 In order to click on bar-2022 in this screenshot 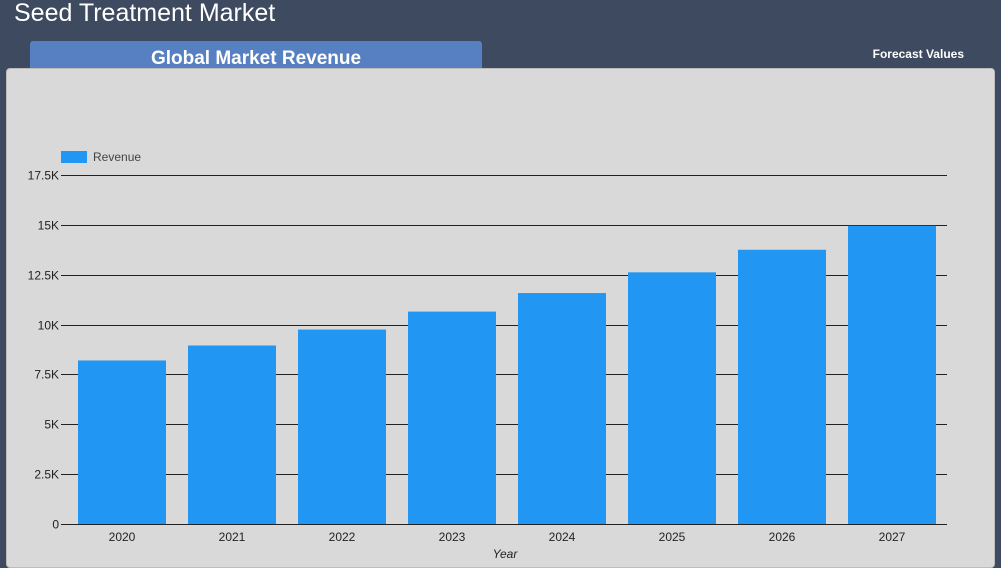, I will do `click(342, 426)`.